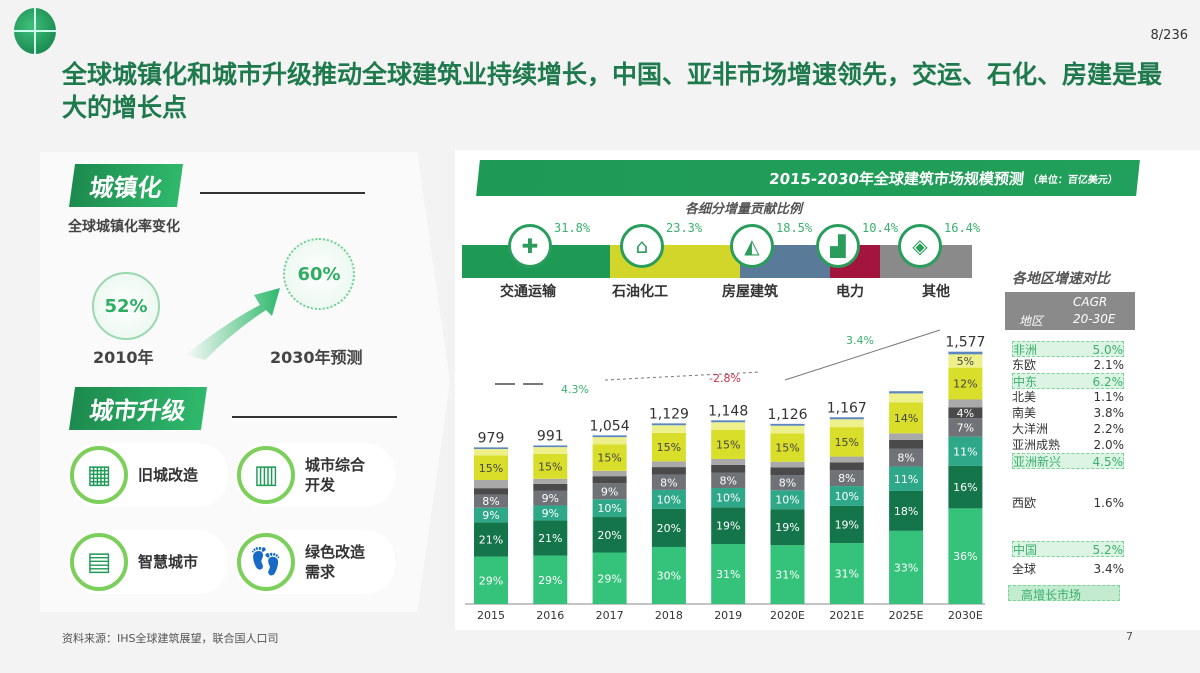 The width and height of the screenshot is (1200, 673). What do you see at coordinates (1109, 365) in the screenshot?
I see `region-cagr: 2.1%` at bounding box center [1109, 365].